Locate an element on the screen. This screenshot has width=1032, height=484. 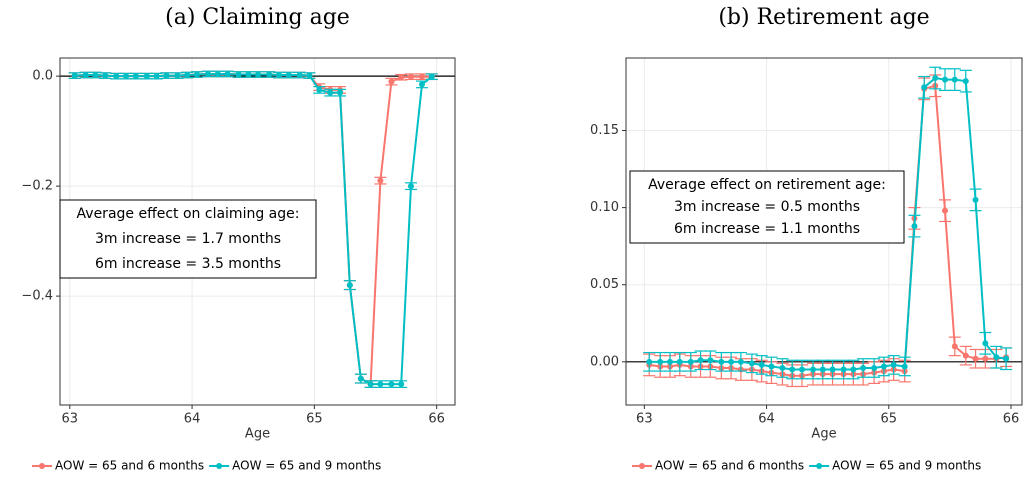
annotation-text: 3m increase = 1.7 months is located at coordinates (188, 239).